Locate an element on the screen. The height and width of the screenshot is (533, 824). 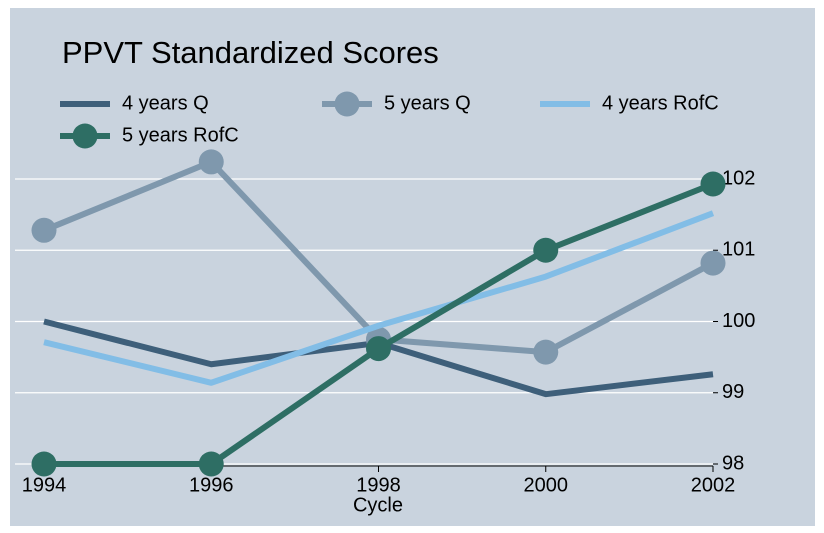
x-axis-label: Cycle is located at coordinates (378, 505).